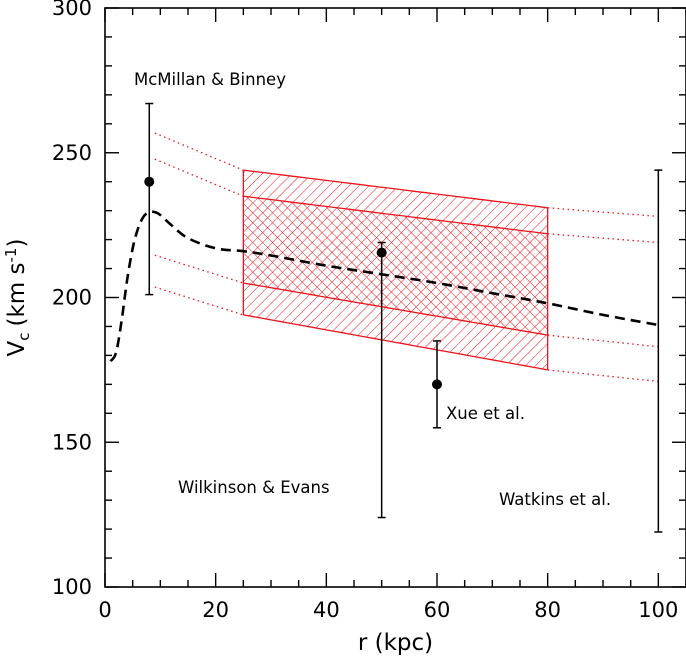 The image size is (686, 661). What do you see at coordinates (24, 336) in the screenshot?
I see `y-axis-label-sub: c` at bounding box center [24, 336].